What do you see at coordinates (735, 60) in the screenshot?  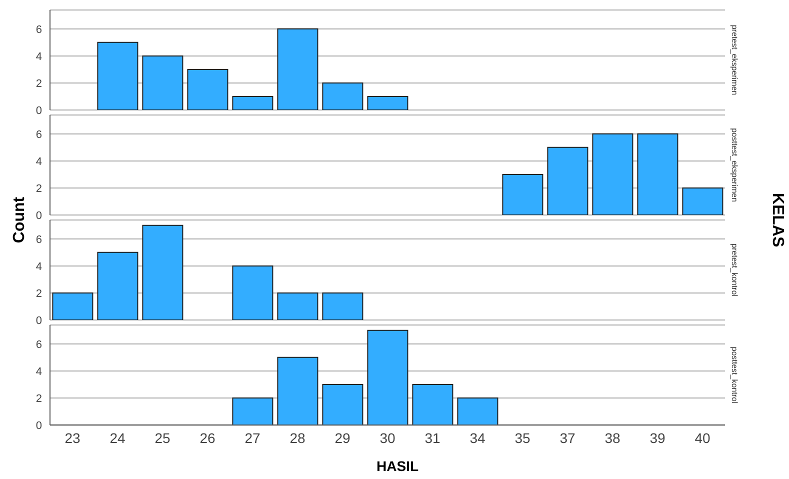 I see `y2-axis-title: pretest_eksperimen` at bounding box center [735, 60].